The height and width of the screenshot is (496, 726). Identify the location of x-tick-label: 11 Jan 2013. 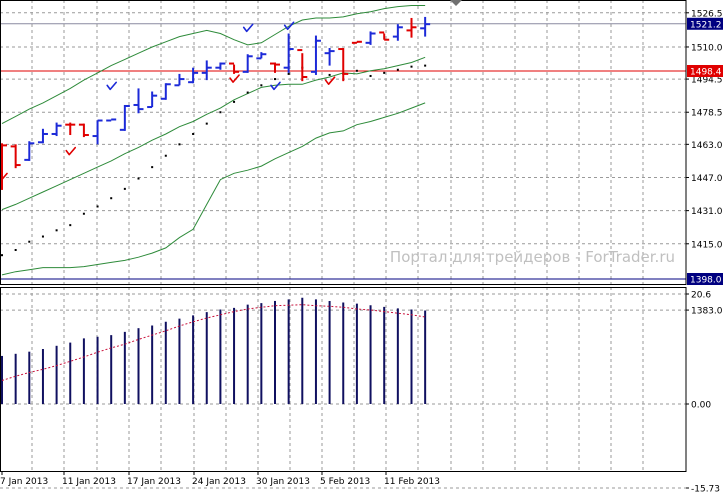
(89, 482).